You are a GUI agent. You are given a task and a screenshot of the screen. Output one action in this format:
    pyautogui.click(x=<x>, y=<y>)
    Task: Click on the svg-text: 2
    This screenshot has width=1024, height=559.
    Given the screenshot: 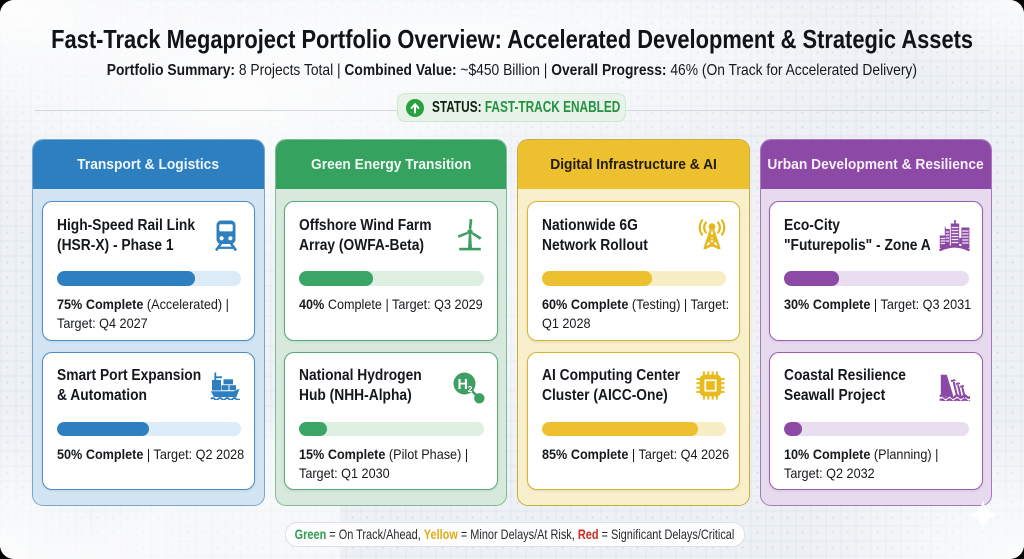 What is the action you would take?
    pyautogui.click(x=469, y=389)
    